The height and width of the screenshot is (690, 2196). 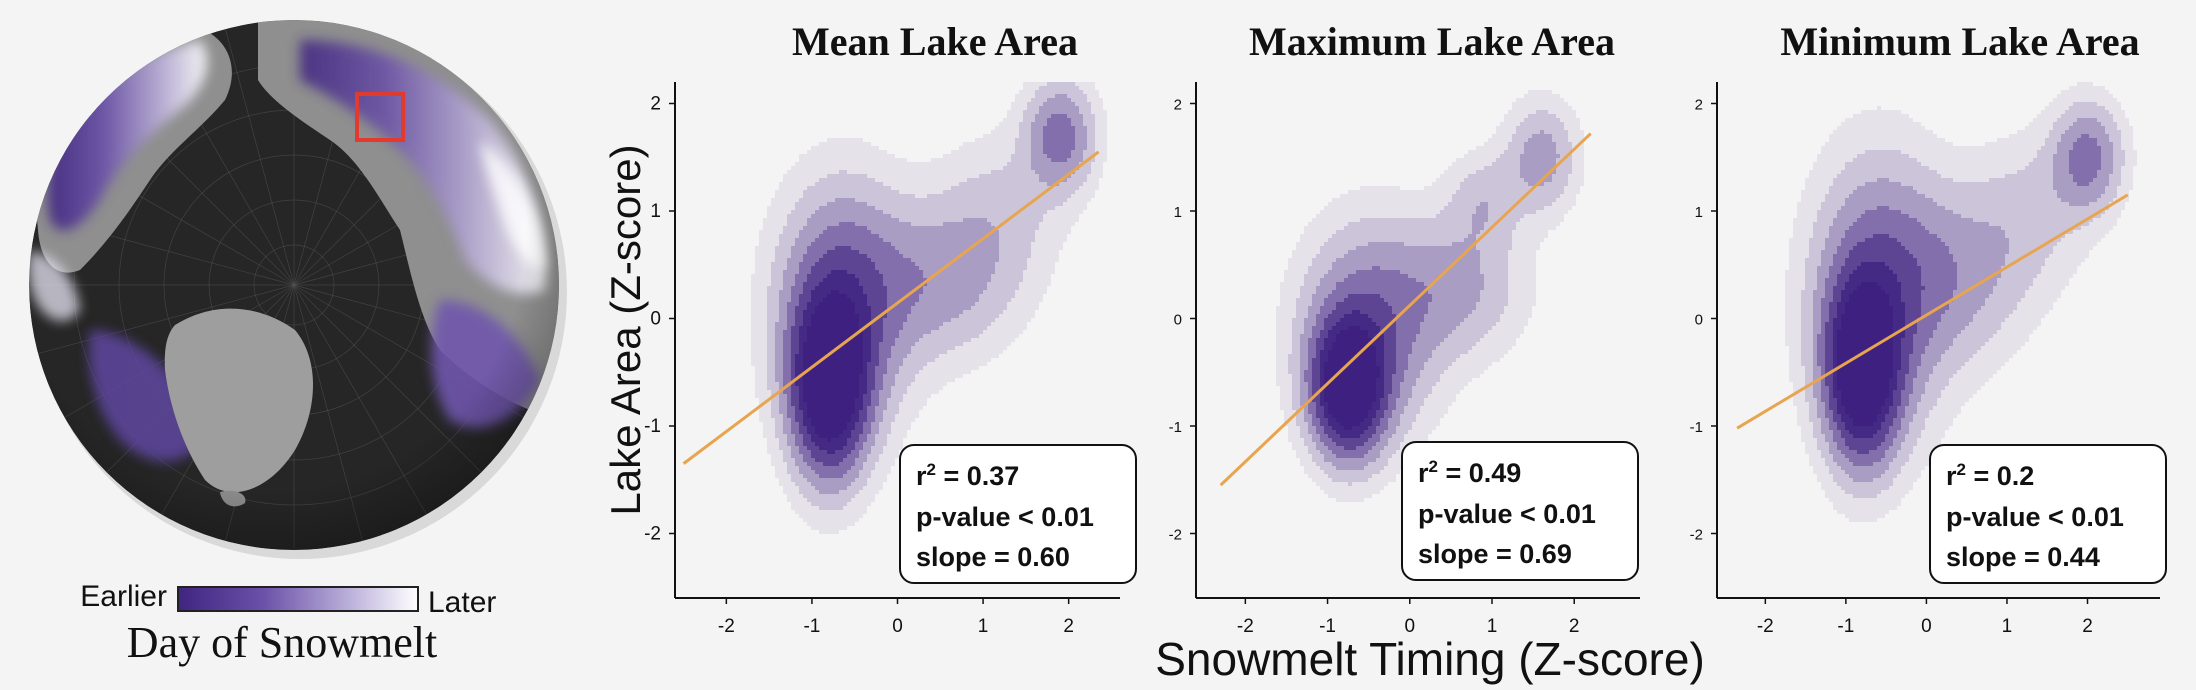 What do you see at coordinates (462, 602) in the screenshot?
I see `legend-later-label: Later` at bounding box center [462, 602].